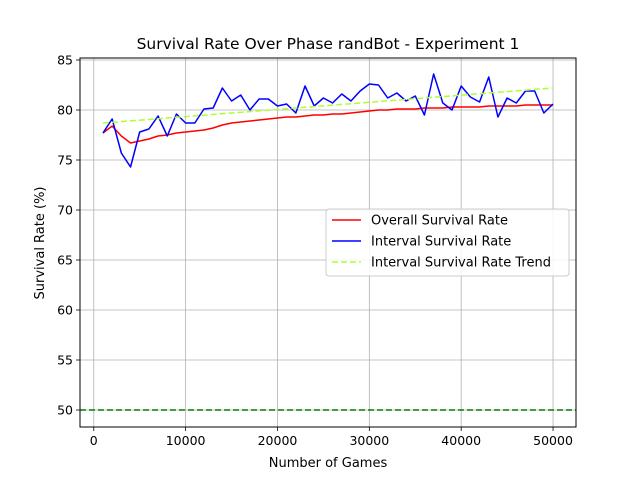 Image resolution: width=640 pixels, height=480 pixels. What do you see at coordinates (65, 210) in the screenshot?
I see `y-tick-label: 70` at bounding box center [65, 210].